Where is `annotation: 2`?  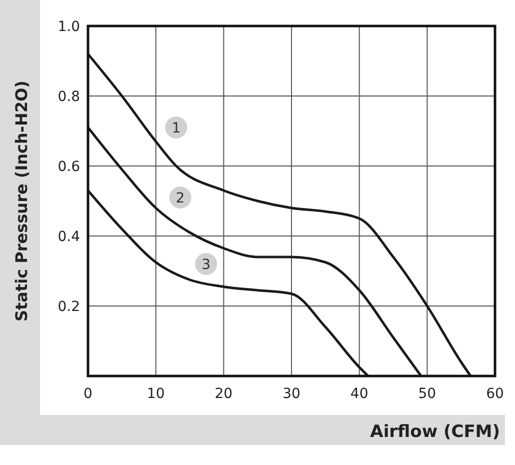
annotation: 2 is located at coordinates (180, 198).